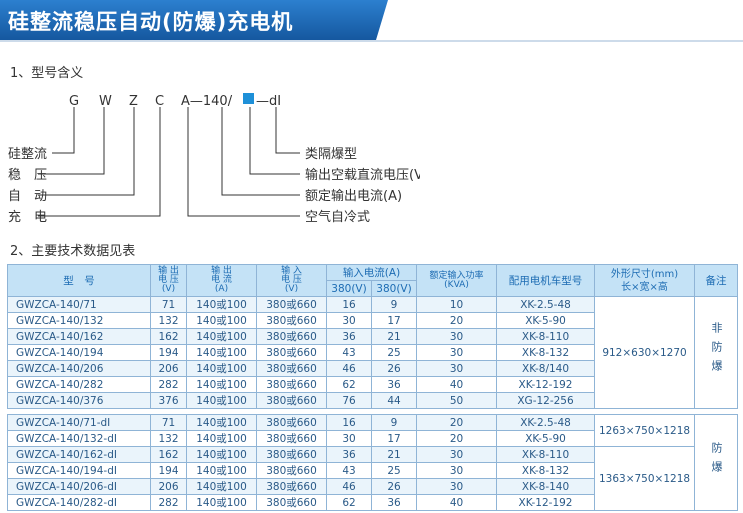 This screenshot has height=513, width=743. What do you see at coordinates (456, 275) in the screenshot?
I see `header-line: 额定输入功率` at bounding box center [456, 275].